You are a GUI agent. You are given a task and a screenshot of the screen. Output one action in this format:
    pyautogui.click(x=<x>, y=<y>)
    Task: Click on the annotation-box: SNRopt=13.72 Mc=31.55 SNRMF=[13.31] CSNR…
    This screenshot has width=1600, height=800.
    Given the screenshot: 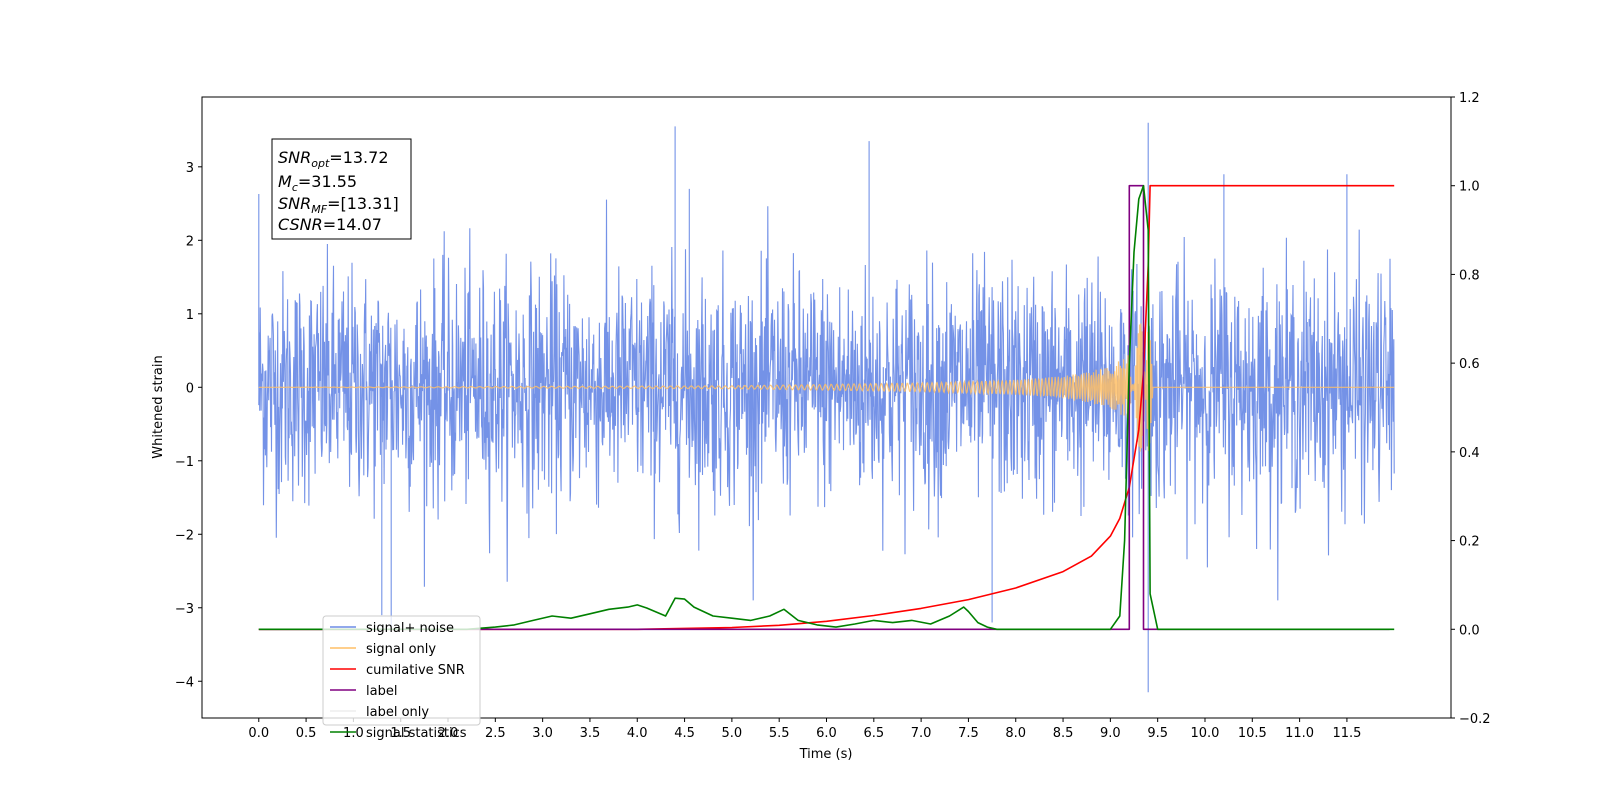 What is the action you would take?
    pyautogui.click(x=341, y=189)
    